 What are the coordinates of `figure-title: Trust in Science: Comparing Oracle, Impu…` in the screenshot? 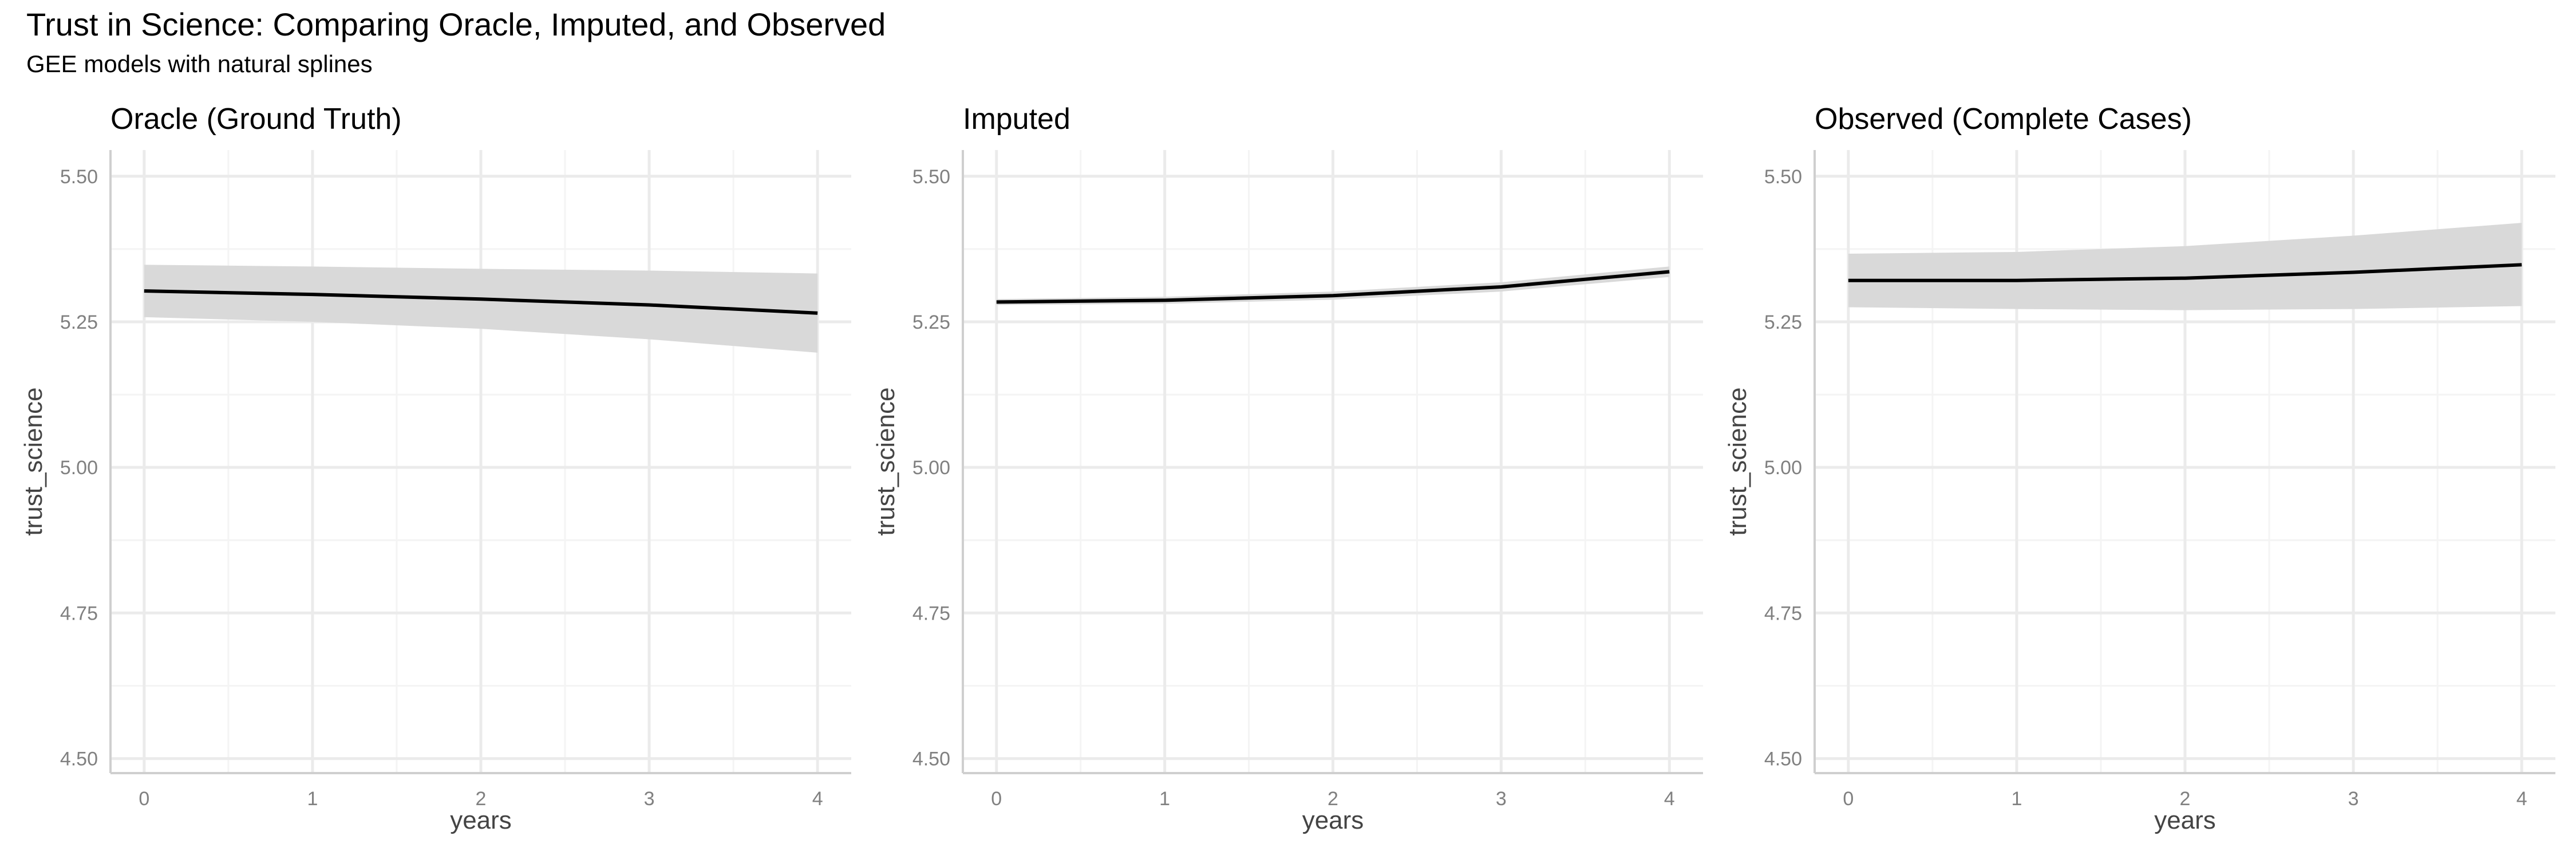 It's located at (456, 24).